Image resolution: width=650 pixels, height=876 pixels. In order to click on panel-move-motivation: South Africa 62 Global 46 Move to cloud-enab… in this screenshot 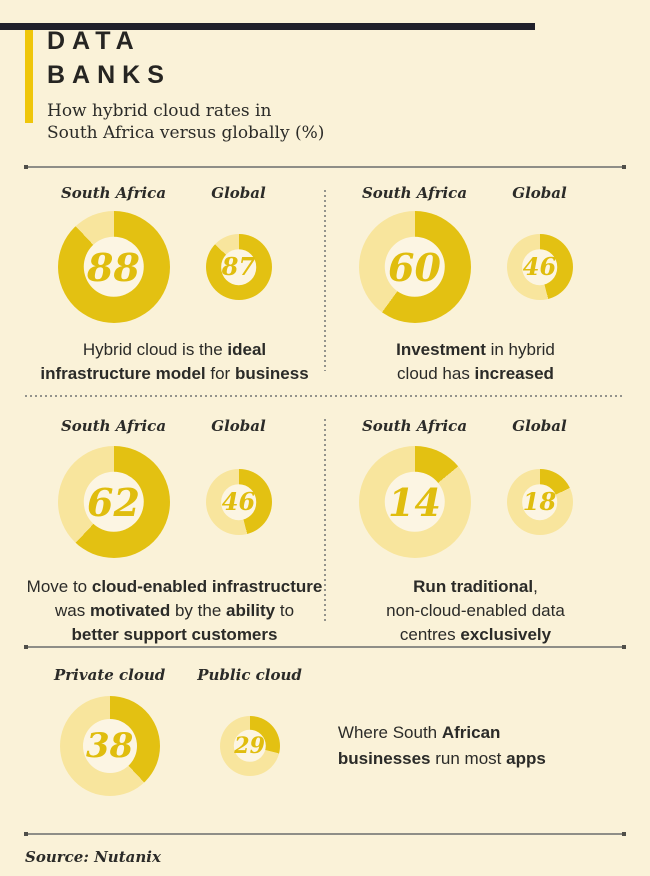, I will do `click(174, 521)`.